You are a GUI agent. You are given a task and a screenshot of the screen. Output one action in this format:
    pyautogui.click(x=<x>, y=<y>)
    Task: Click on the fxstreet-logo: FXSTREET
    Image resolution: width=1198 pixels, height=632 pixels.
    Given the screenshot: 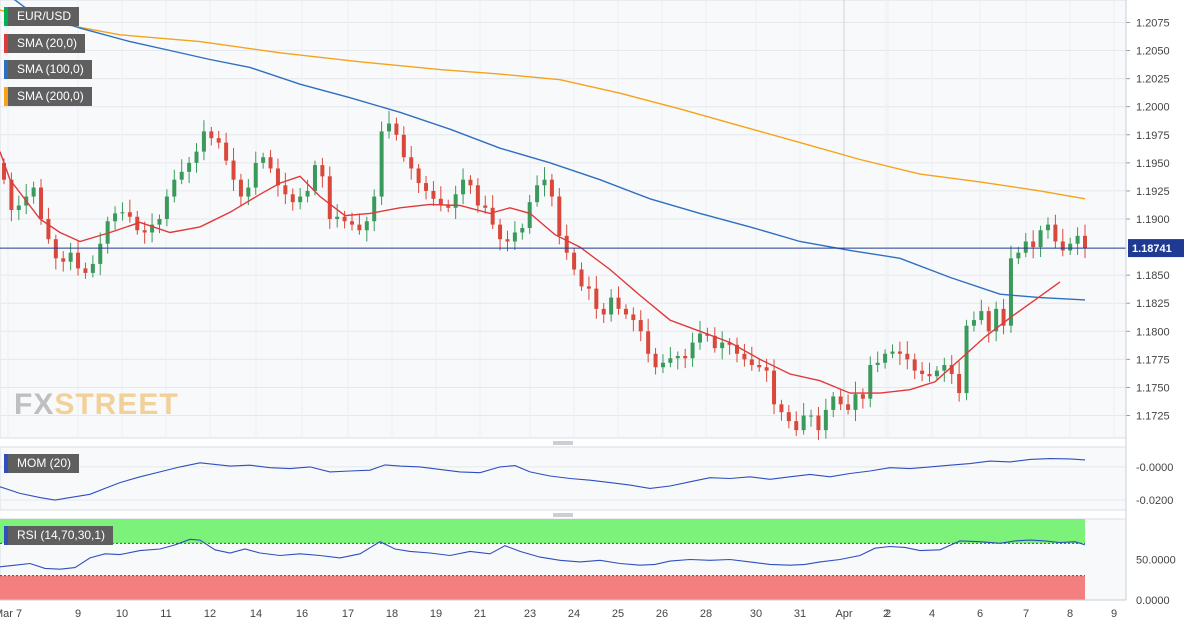 What is the action you would take?
    pyautogui.click(x=96, y=404)
    